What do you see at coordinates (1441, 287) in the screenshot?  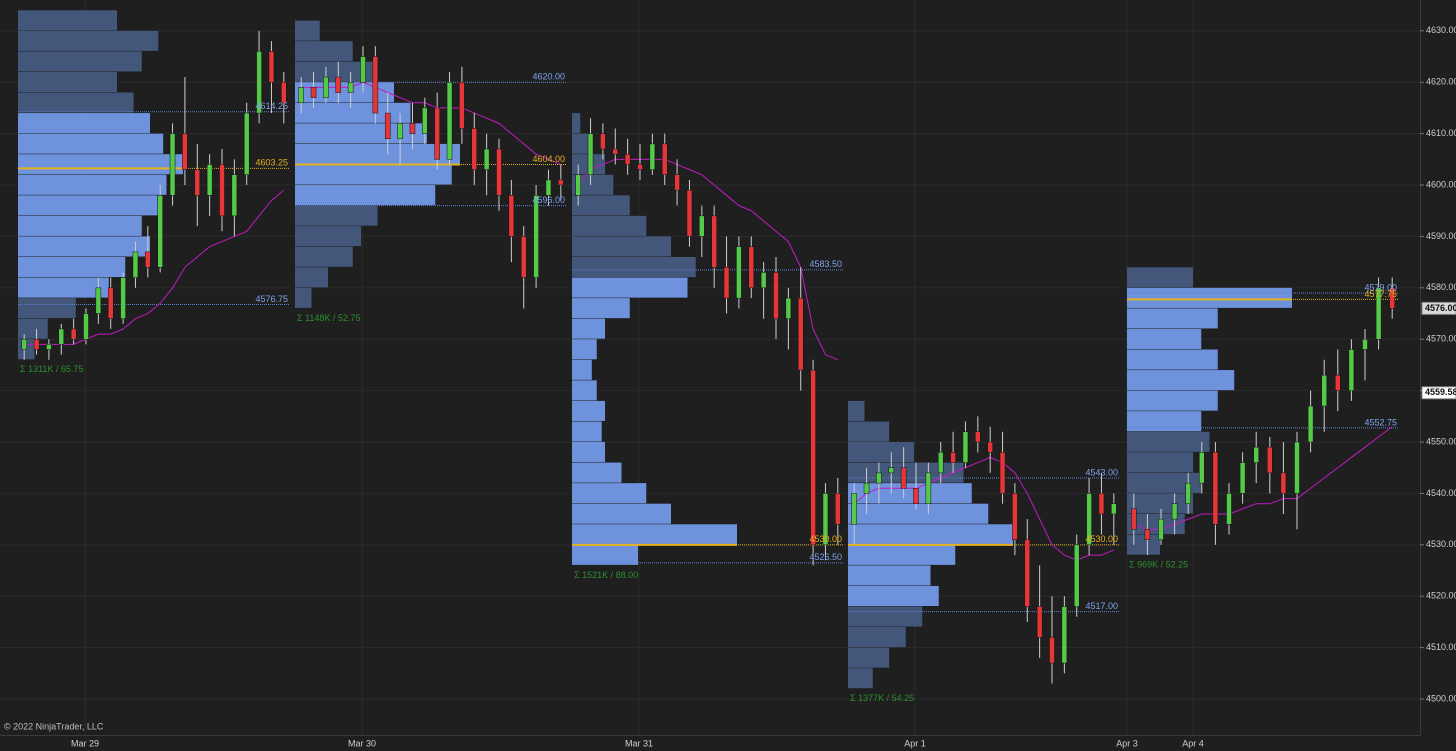 I see `y-tick-label: 4580.00` at bounding box center [1441, 287].